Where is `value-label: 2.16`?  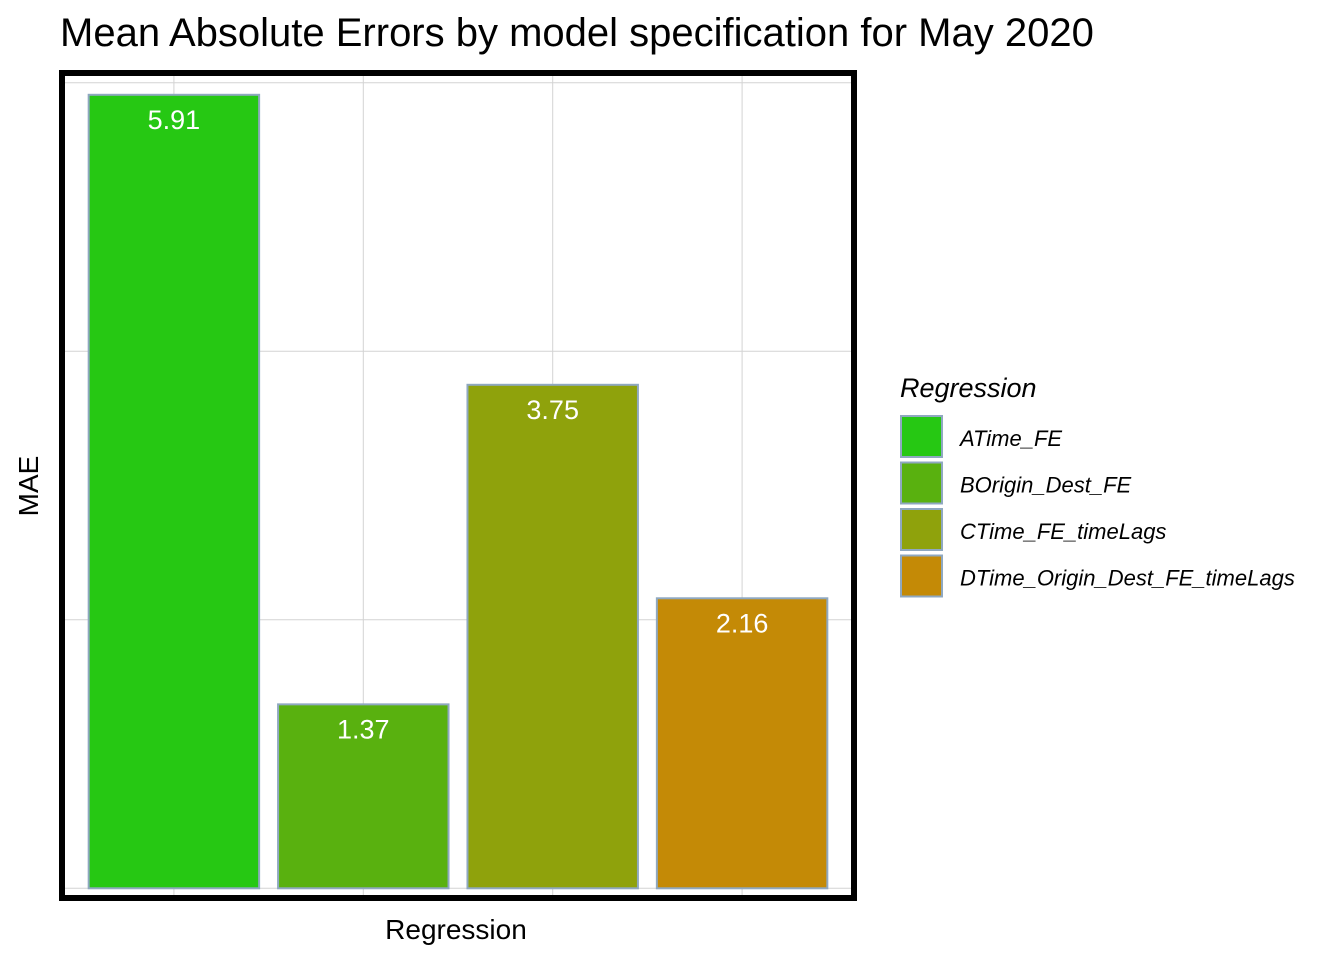
value-label: 2.16 is located at coordinates (742, 623).